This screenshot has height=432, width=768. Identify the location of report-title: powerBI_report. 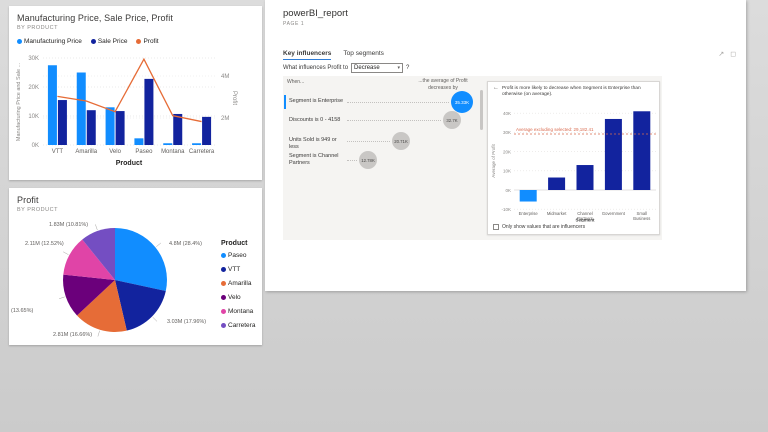
(315, 13).